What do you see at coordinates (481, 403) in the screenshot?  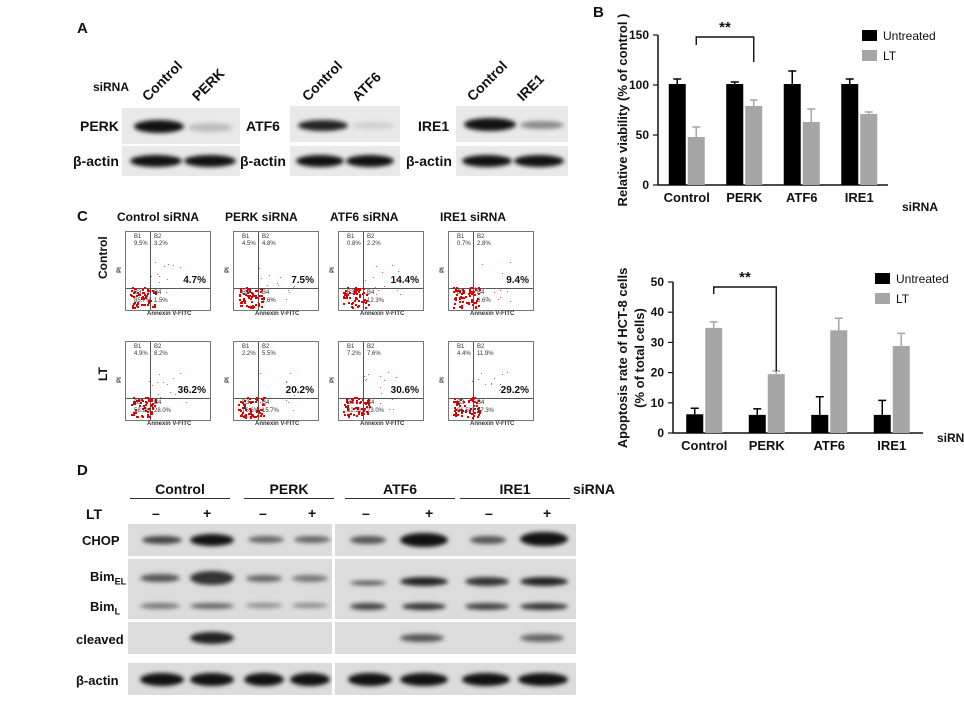 I see `quadrant-label: B4` at bounding box center [481, 403].